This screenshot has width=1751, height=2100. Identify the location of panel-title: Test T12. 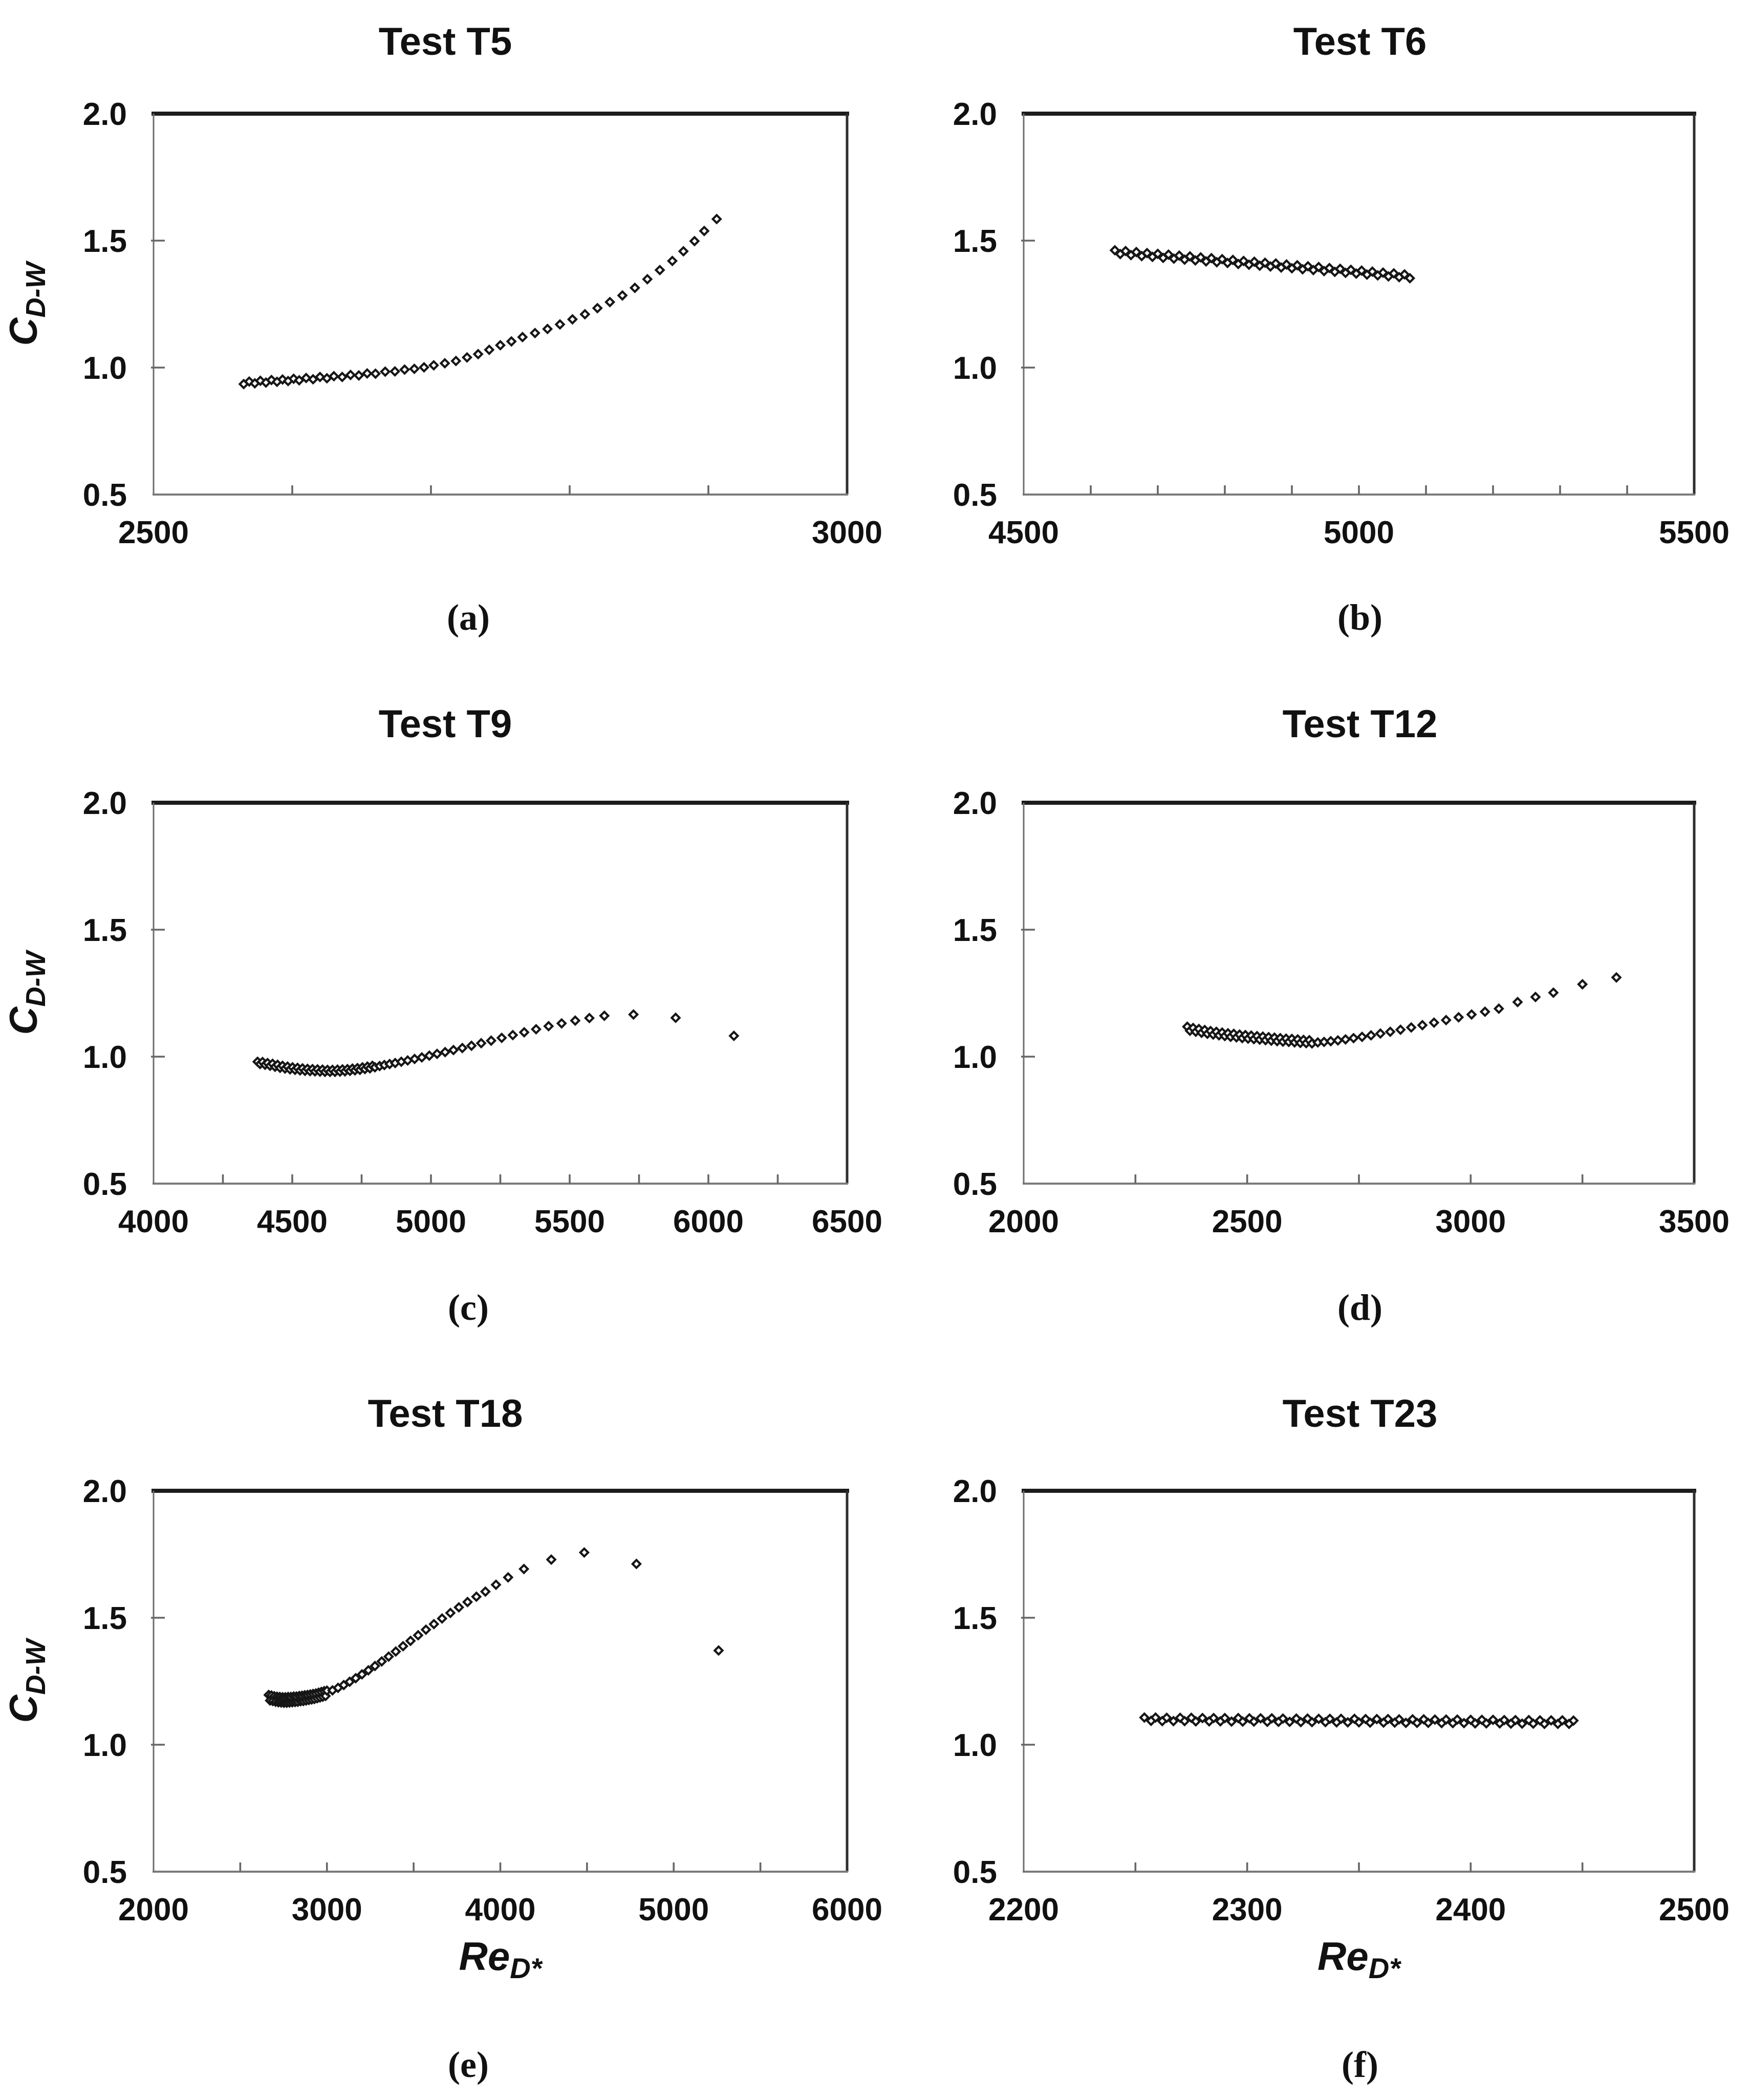
(1360, 724).